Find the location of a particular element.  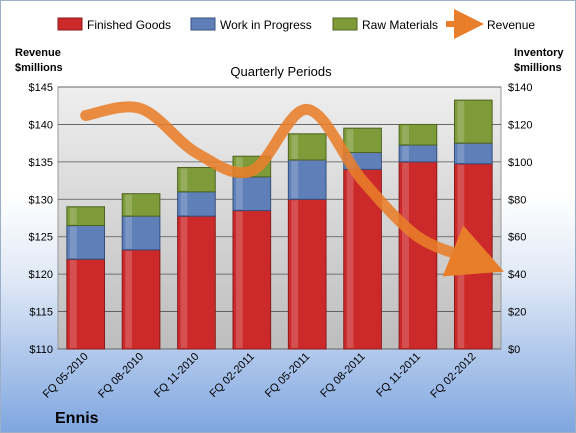

legend-label-work-in-progress: Work in Progress is located at coordinates (266, 25).